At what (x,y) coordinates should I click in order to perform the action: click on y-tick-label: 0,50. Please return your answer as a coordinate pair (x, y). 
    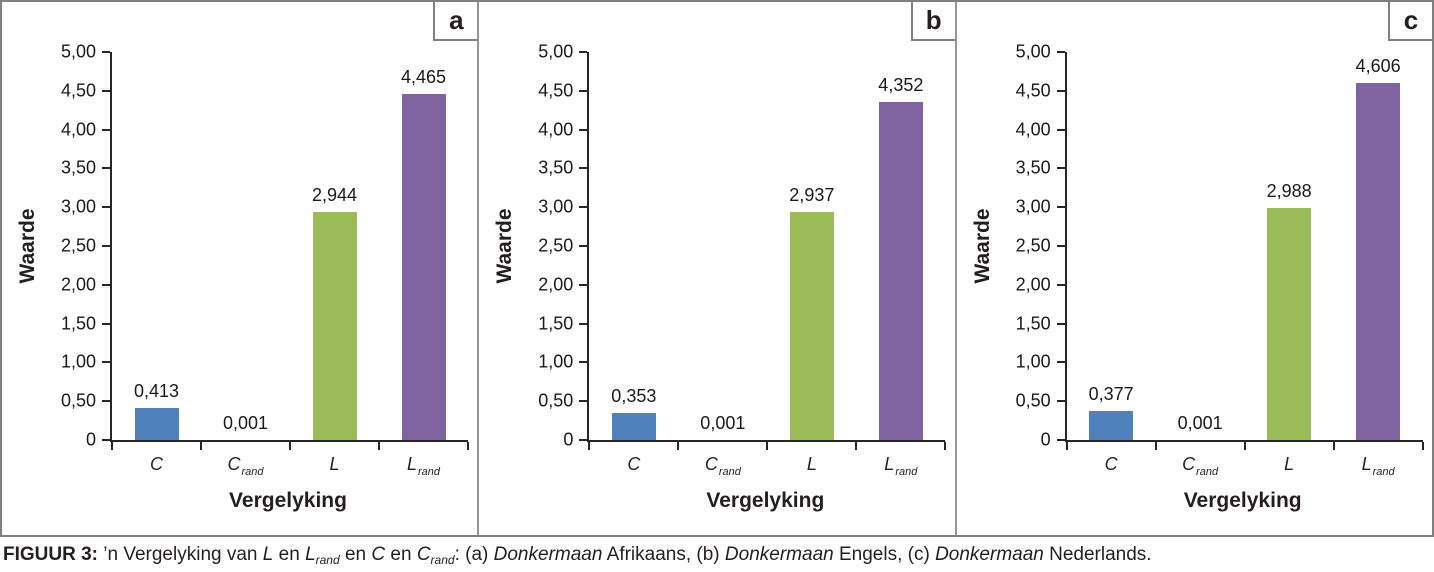
    Looking at the image, I should click on (1033, 400).